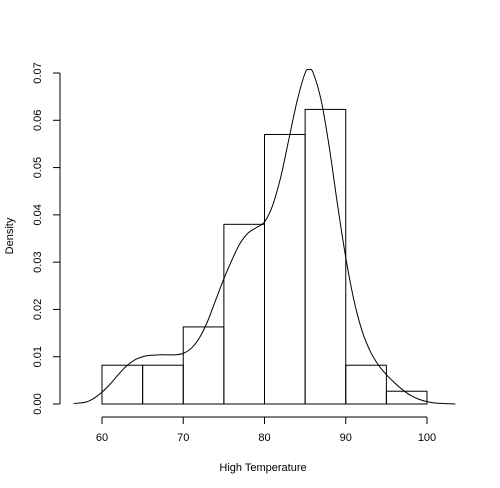  Describe the element at coordinates (10, 235) in the screenshot. I see `y-axis-title: Density` at that location.